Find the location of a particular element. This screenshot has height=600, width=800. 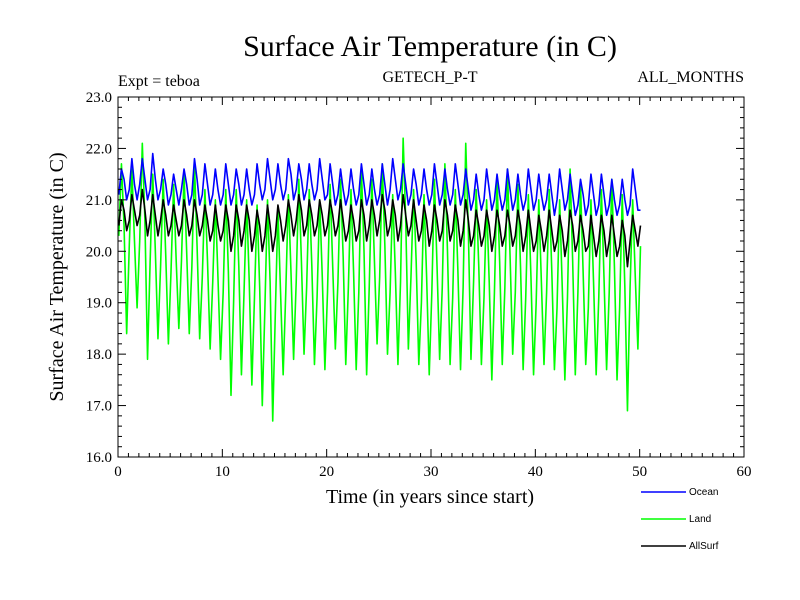

y-tick-label: 16.0 is located at coordinates (99, 458).